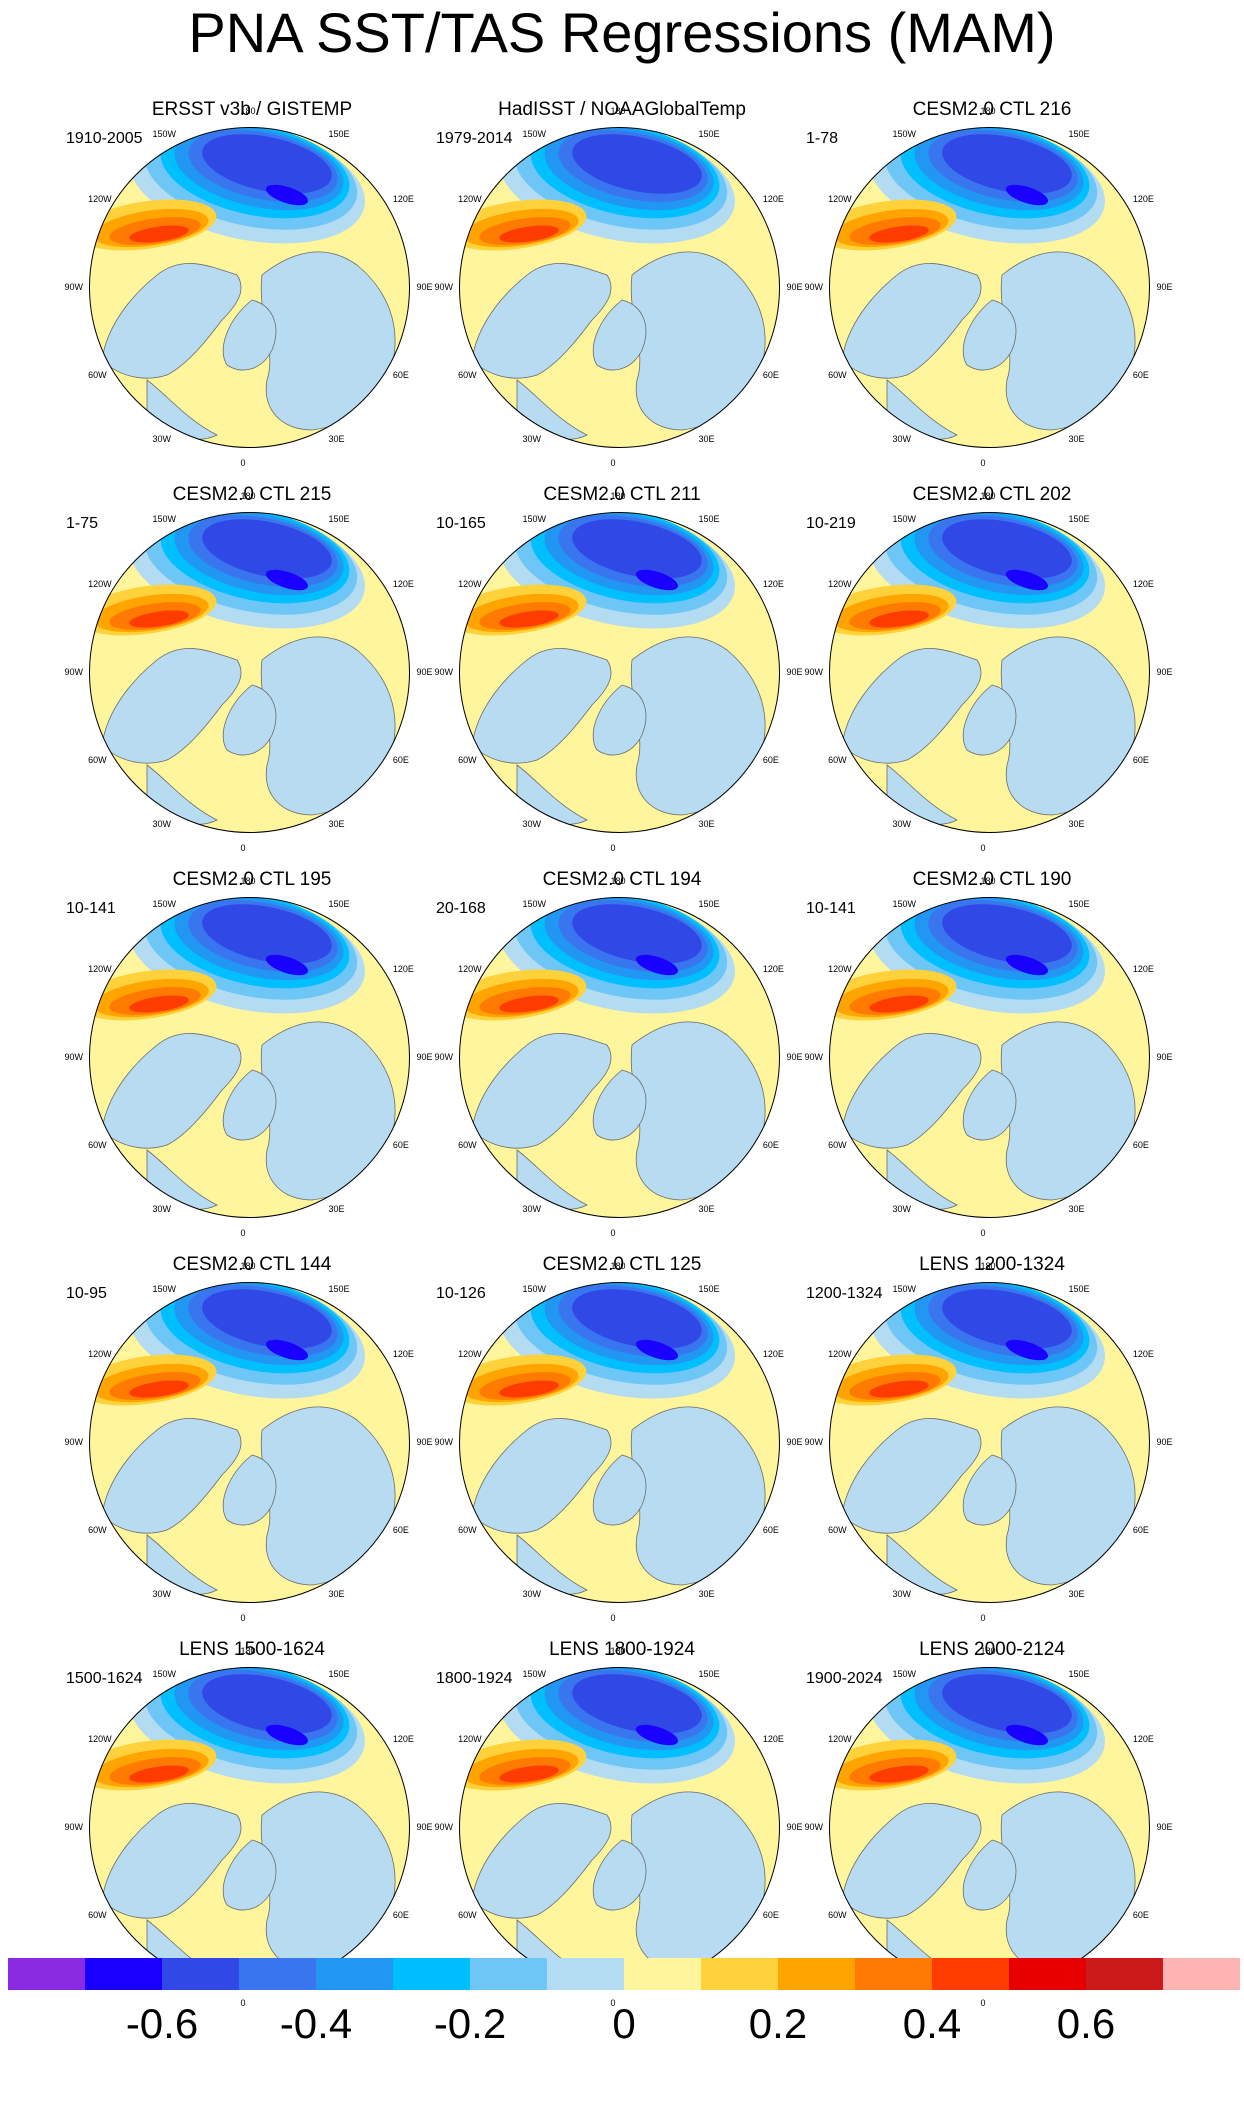 The height and width of the screenshot is (2111, 1244). Describe the element at coordinates (831, 908) in the screenshot. I see `panel-period: 10-141` at that location.